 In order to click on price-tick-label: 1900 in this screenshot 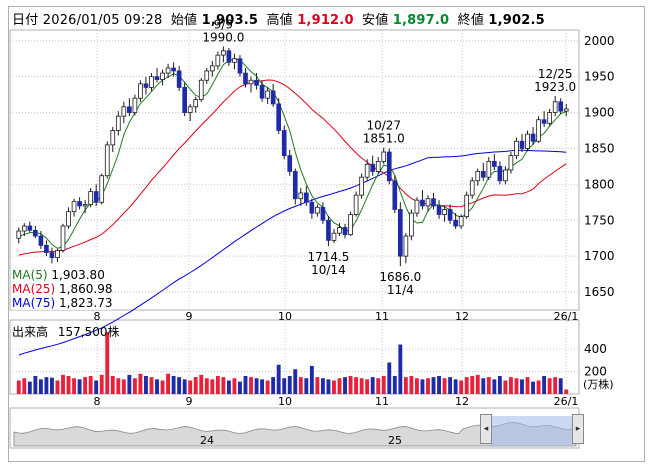, I will do `click(599, 113)`.